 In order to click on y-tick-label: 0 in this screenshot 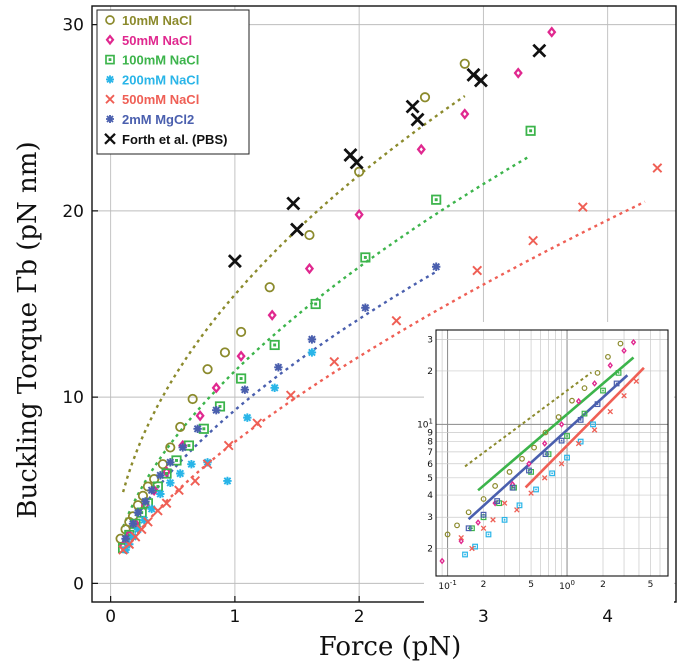, I will do `click(78, 584)`.